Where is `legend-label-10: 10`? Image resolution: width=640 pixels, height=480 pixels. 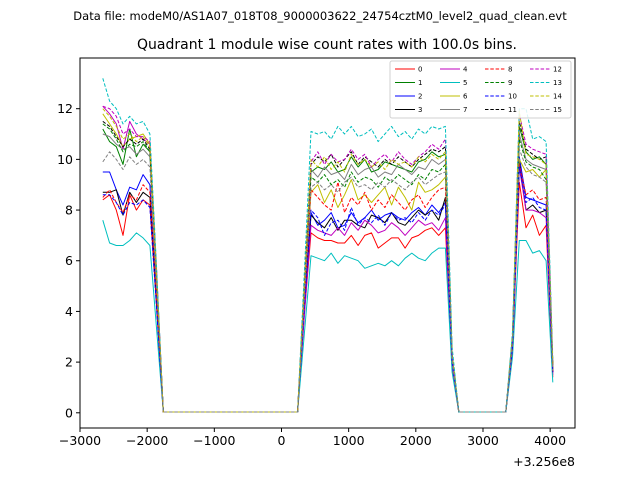 legend-label-10: 10 is located at coordinates (512, 97).